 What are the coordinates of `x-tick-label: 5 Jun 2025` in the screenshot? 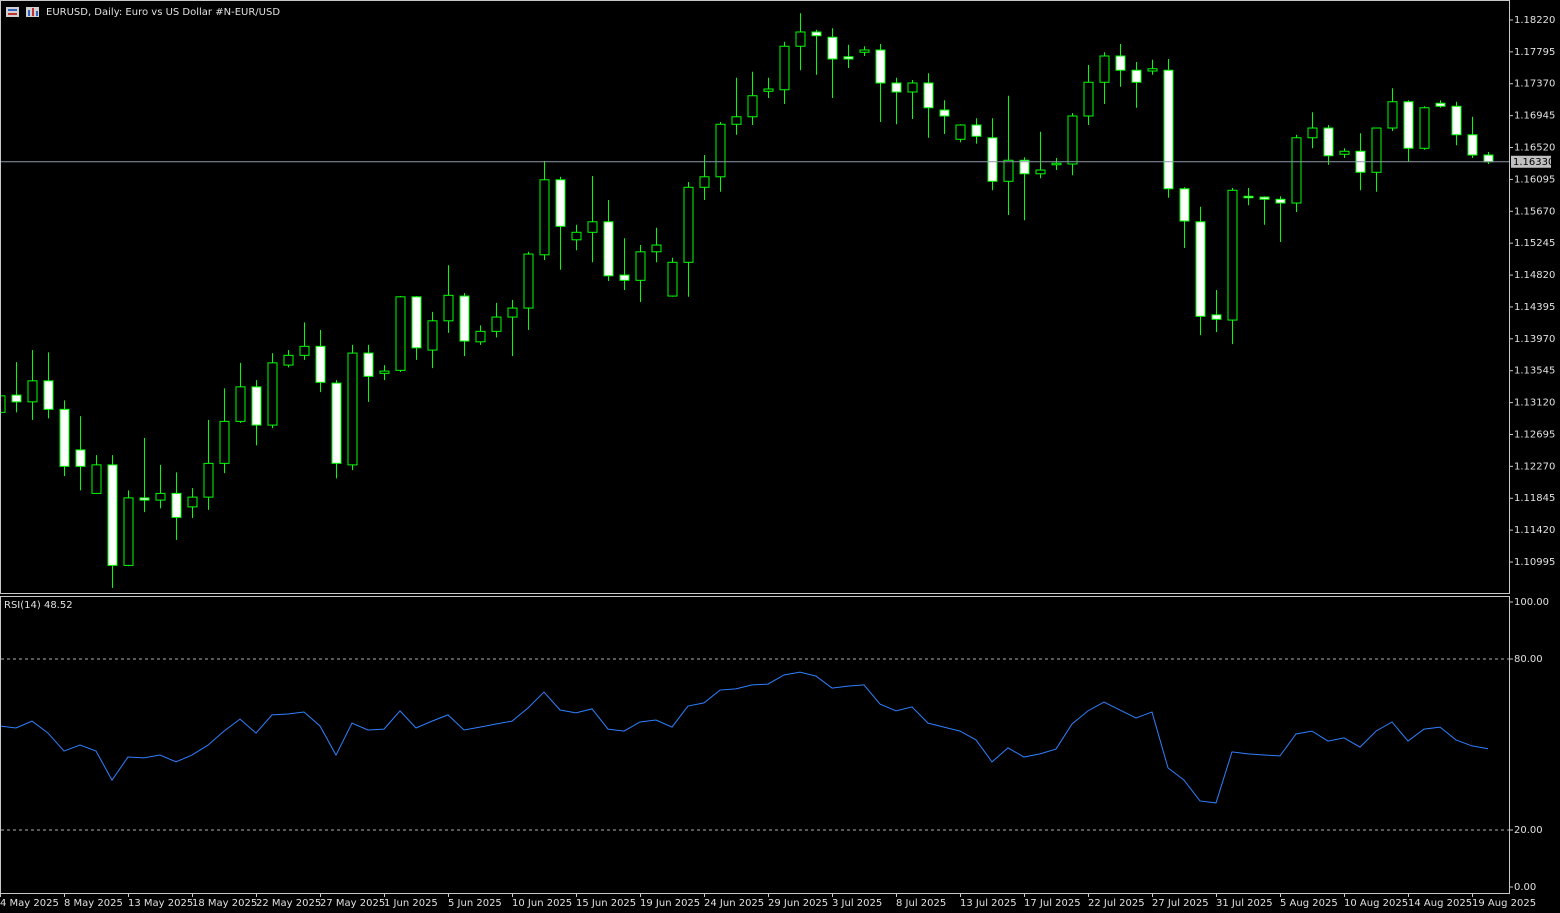 It's located at (475, 903).